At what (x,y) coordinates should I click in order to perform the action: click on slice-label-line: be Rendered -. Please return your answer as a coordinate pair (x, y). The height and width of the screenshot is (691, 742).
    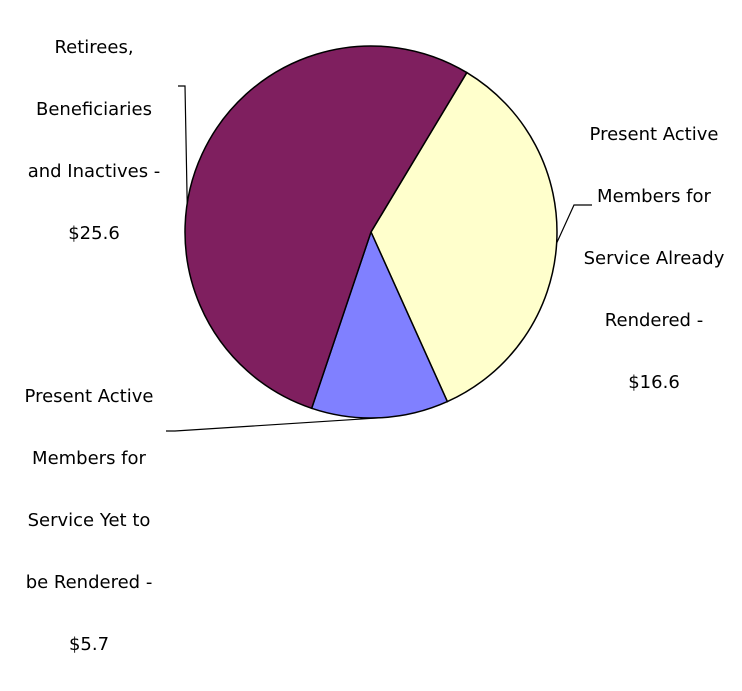
    Looking at the image, I should click on (89, 582).